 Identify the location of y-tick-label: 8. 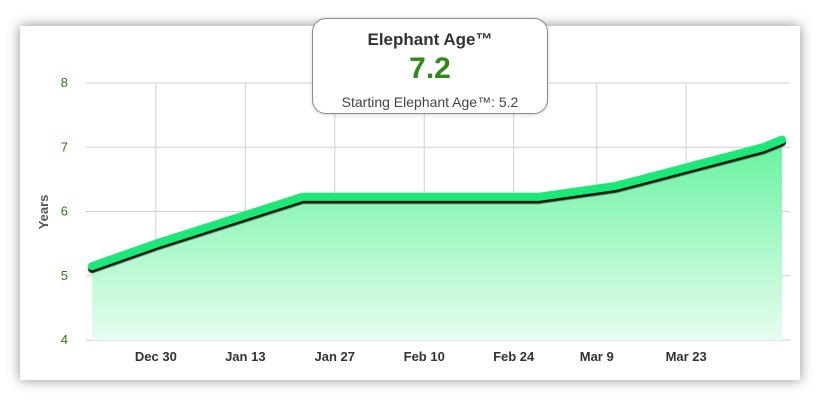
(64, 82).